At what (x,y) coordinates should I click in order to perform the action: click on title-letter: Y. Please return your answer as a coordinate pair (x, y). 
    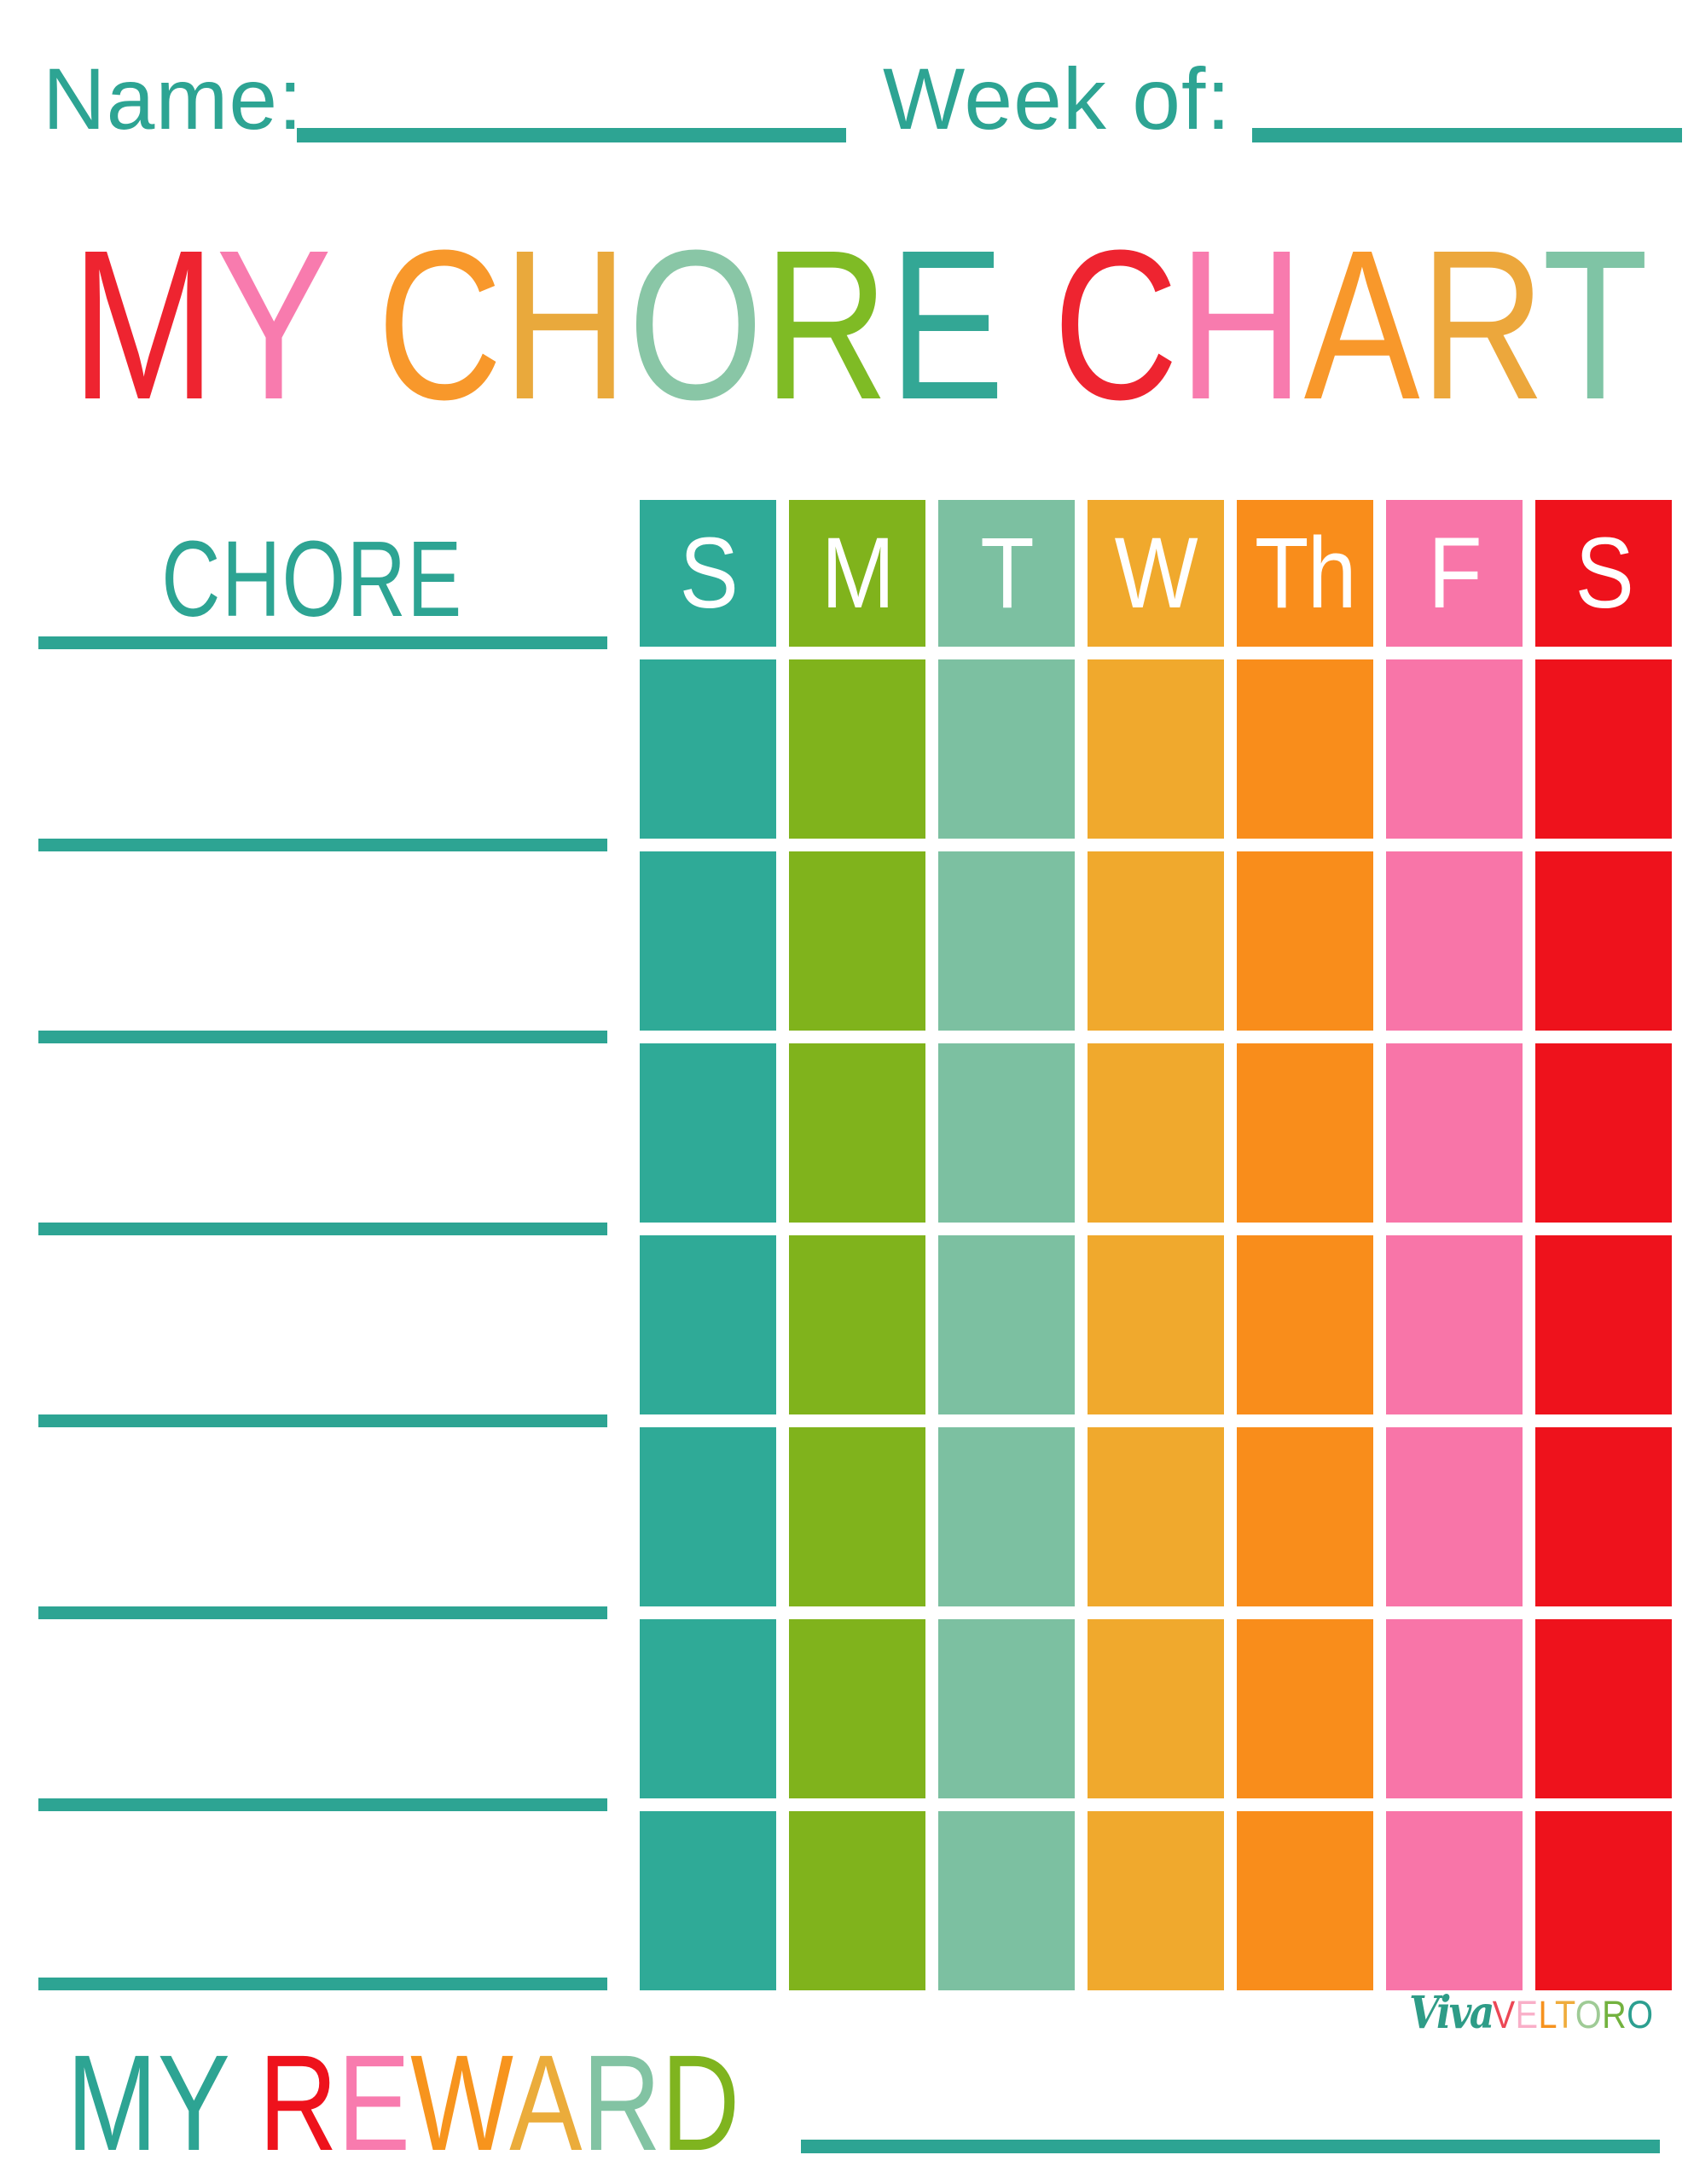
    Looking at the image, I should click on (273, 325).